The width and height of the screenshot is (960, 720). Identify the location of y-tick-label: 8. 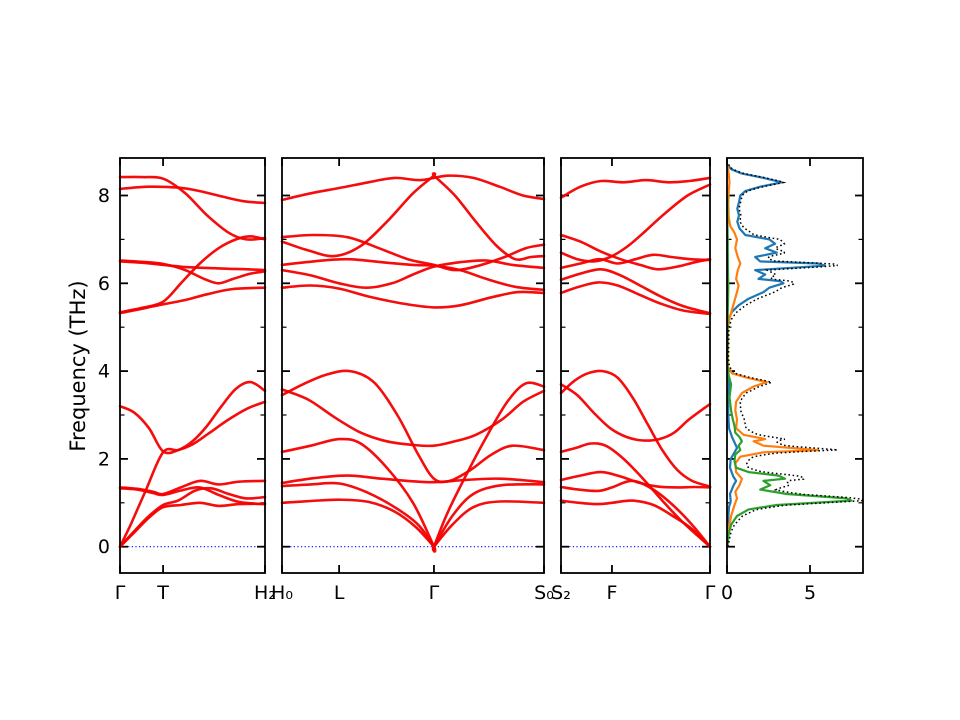
(104, 196).